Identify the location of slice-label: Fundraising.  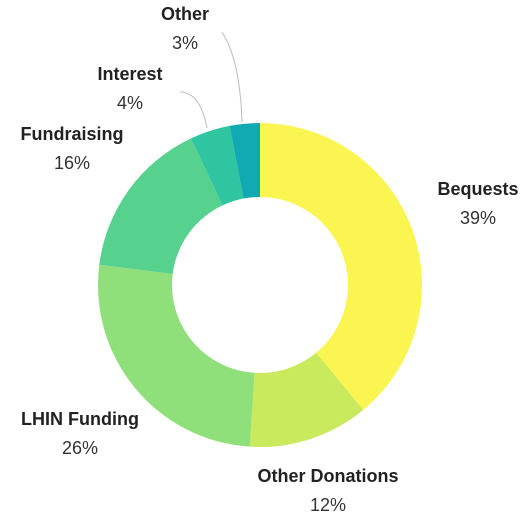
(72, 134).